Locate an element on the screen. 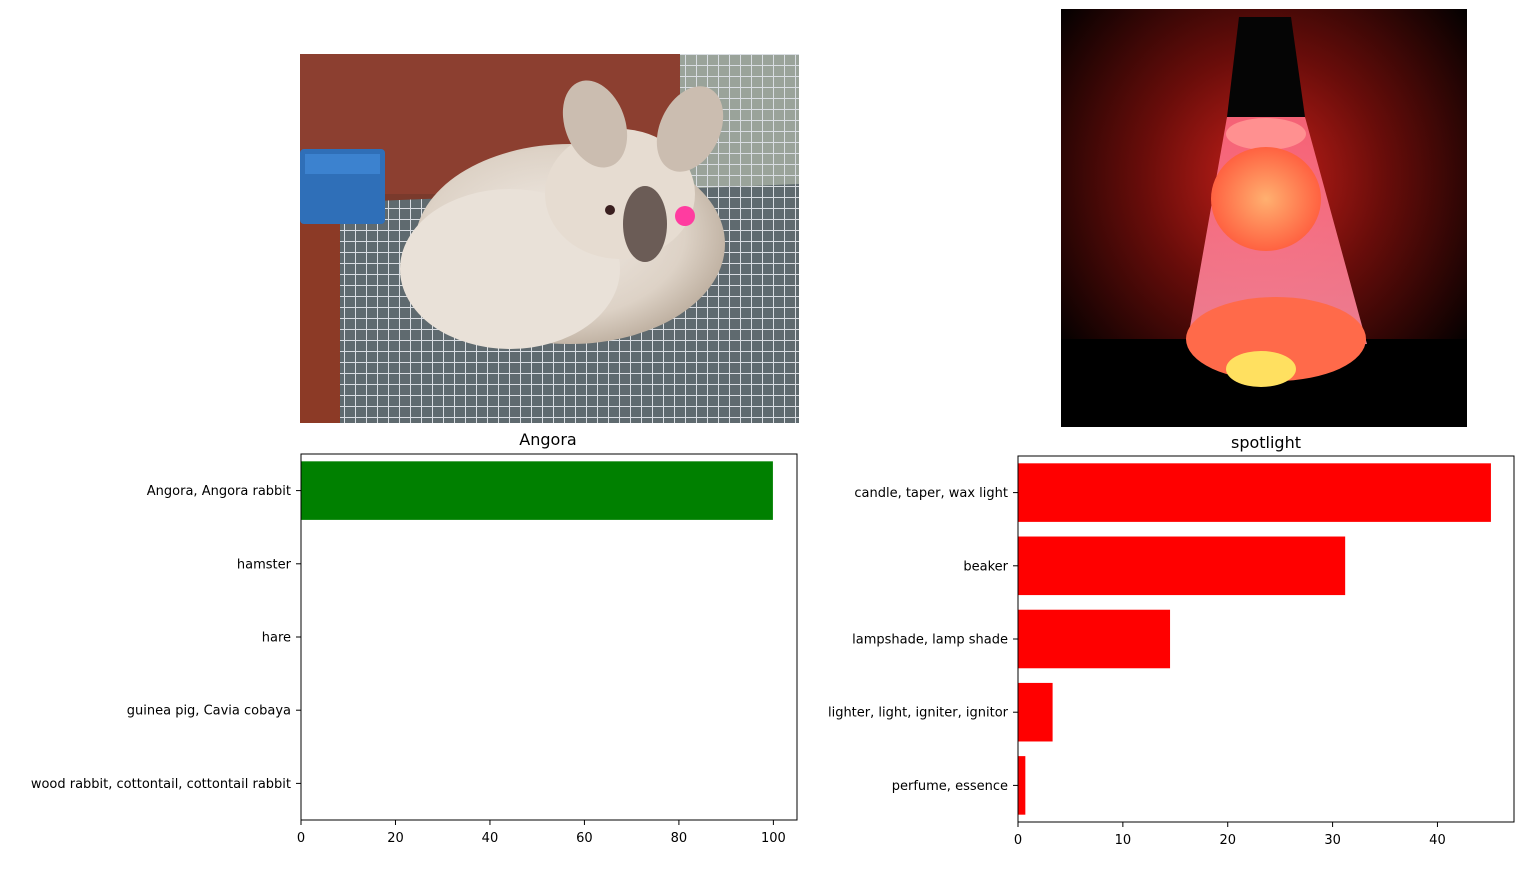  y-tick-label: Angora, Angora rabbit is located at coordinates (219, 491).